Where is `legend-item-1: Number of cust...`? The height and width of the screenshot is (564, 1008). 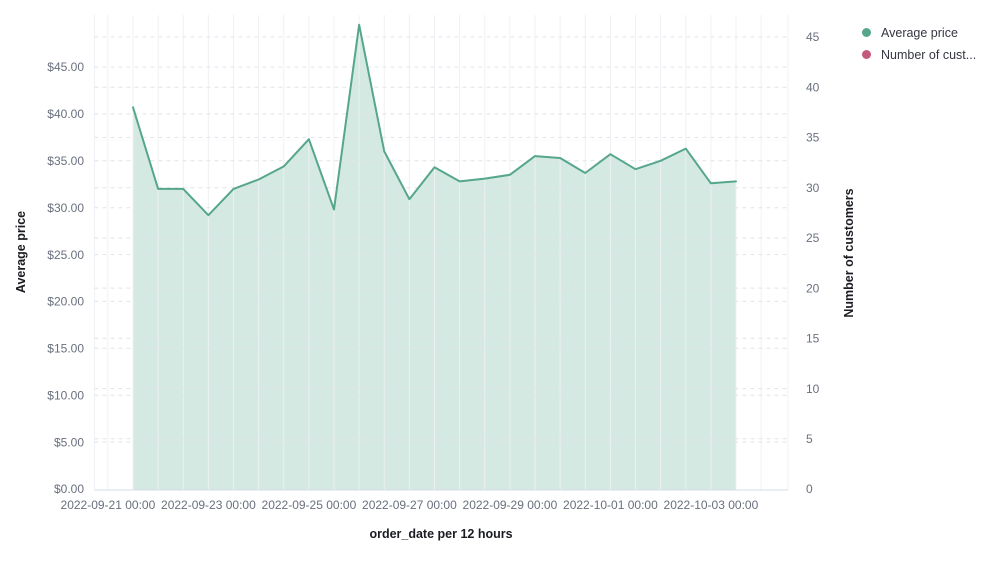
legend-item-1: Number of cust... is located at coordinates (919, 54).